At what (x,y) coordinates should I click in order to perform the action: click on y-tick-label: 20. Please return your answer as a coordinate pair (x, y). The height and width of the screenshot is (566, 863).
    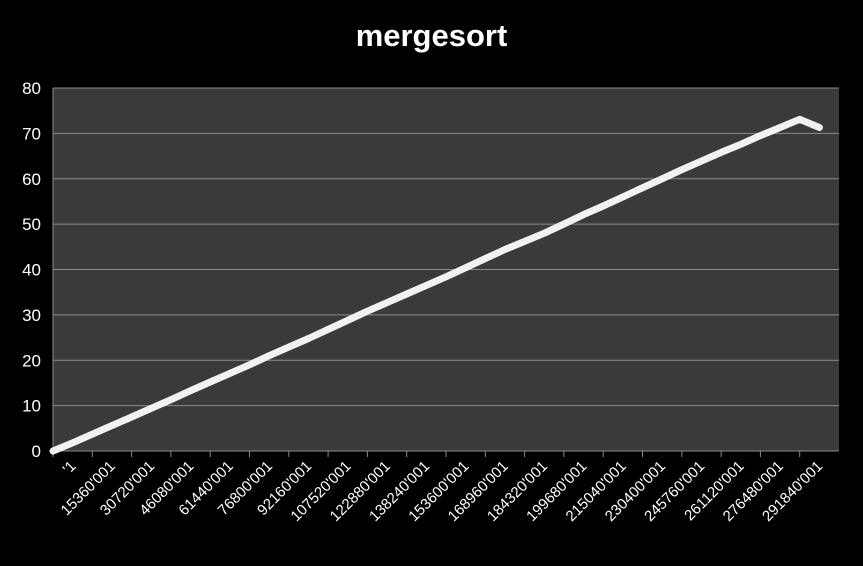
    Looking at the image, I should click on (31, 360).